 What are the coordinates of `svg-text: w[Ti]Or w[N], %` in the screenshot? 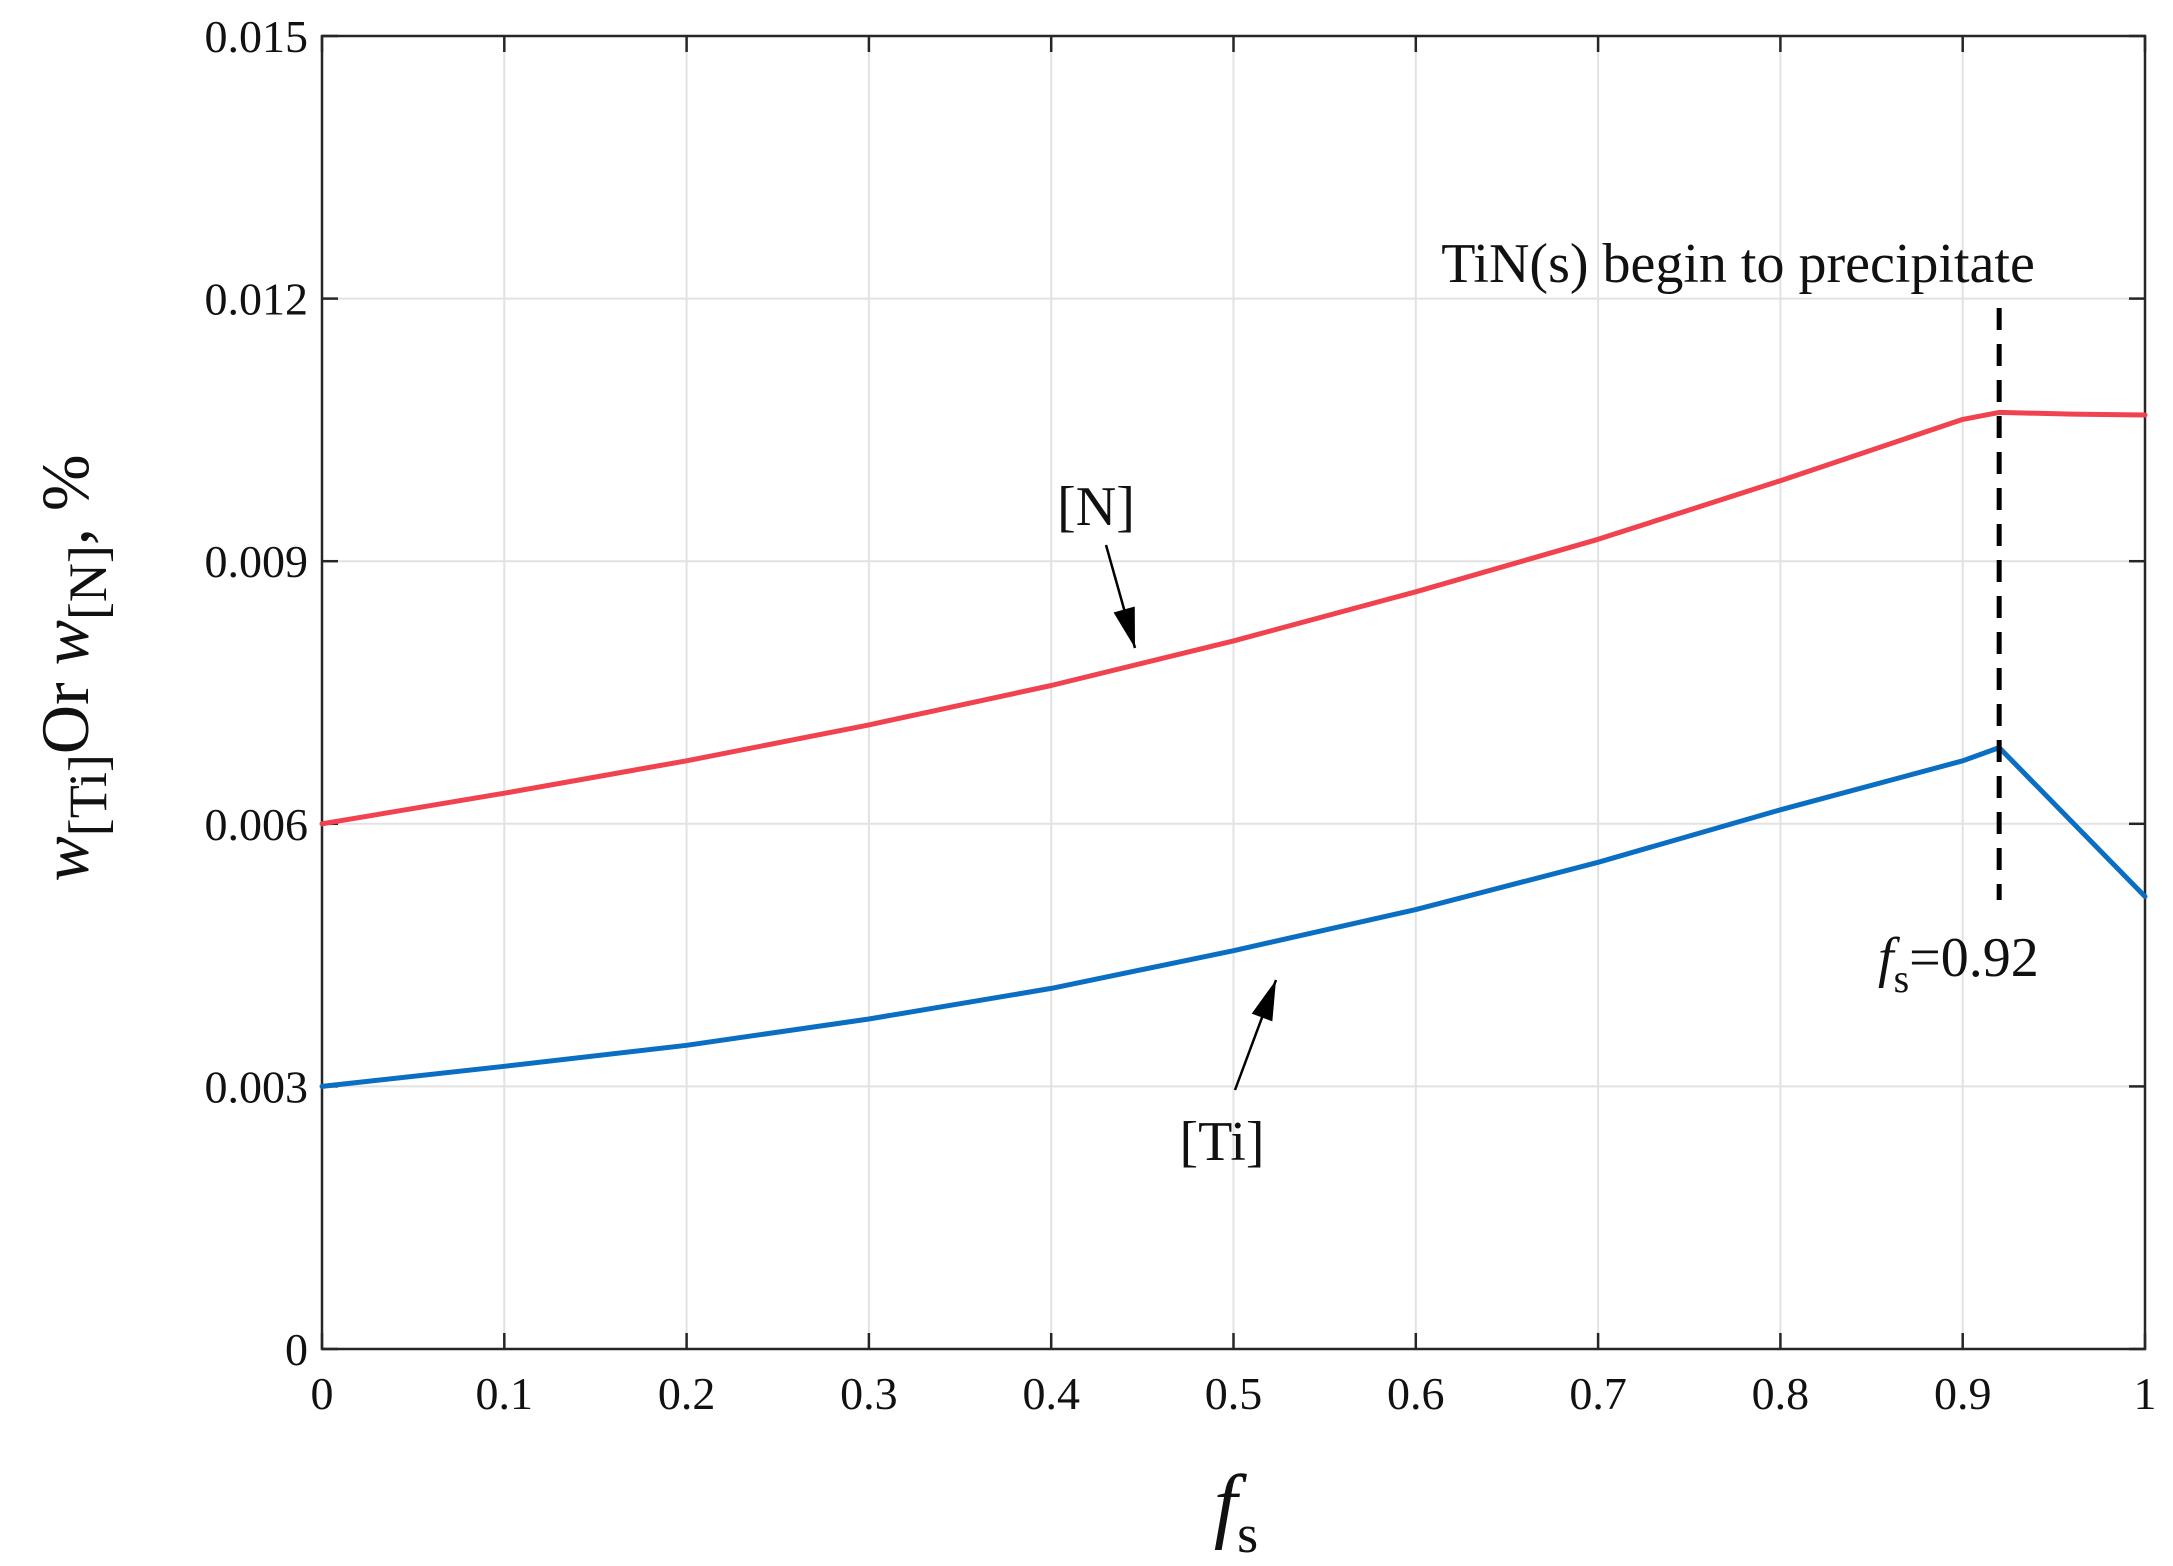 It's located at (72, 667).